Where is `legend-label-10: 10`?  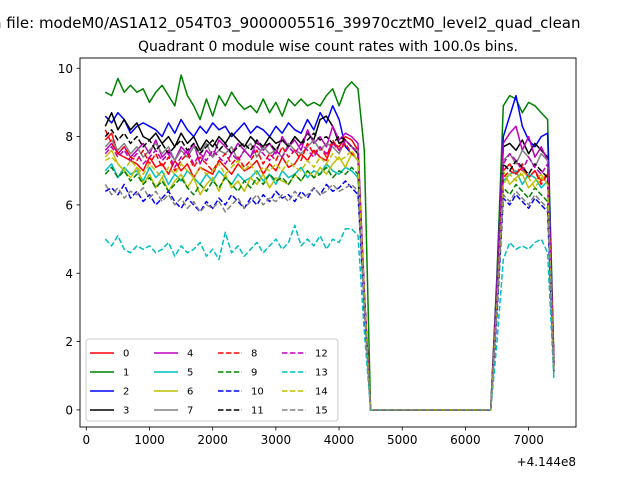 legend-label-10: 10 is located at coordinates (257, 392).